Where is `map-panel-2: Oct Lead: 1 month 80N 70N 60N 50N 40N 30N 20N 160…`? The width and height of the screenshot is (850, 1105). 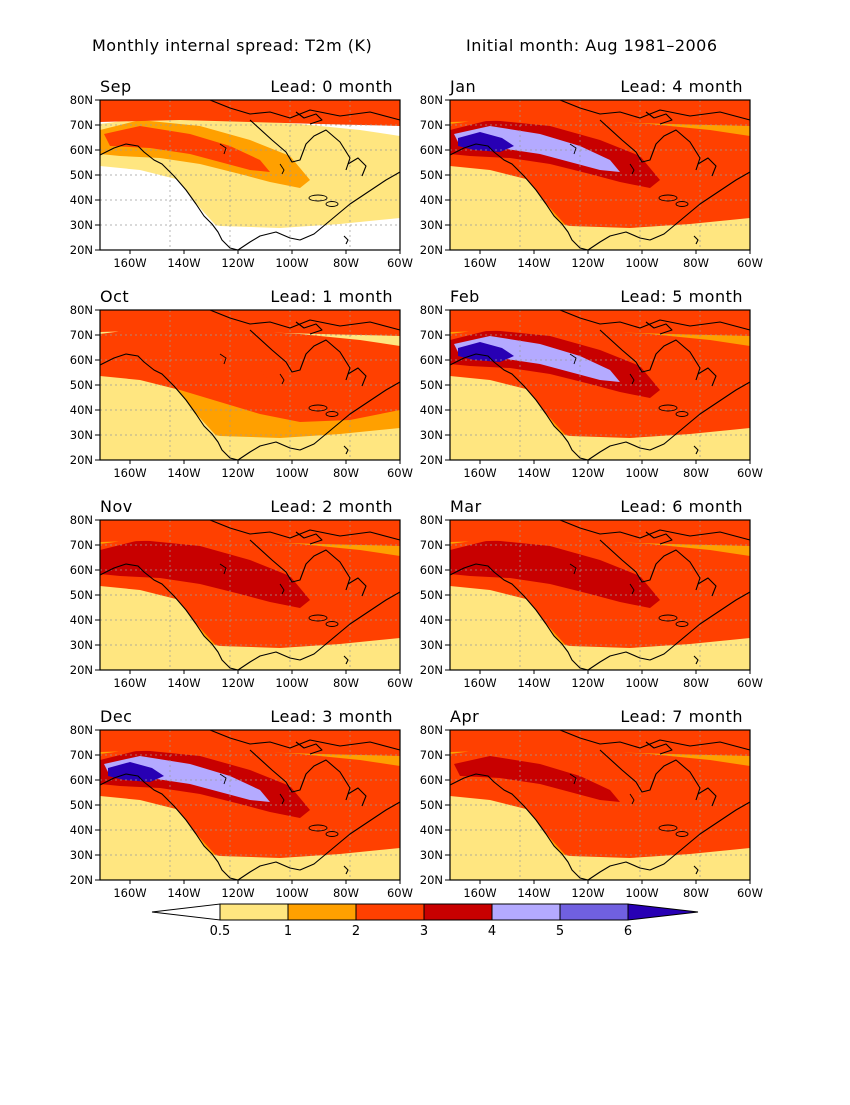 map-panel-2: Oct Lead: 1 month 80N 70N 60N 50N 40N 30N 20N 160… is located at coordinates (241, 383).